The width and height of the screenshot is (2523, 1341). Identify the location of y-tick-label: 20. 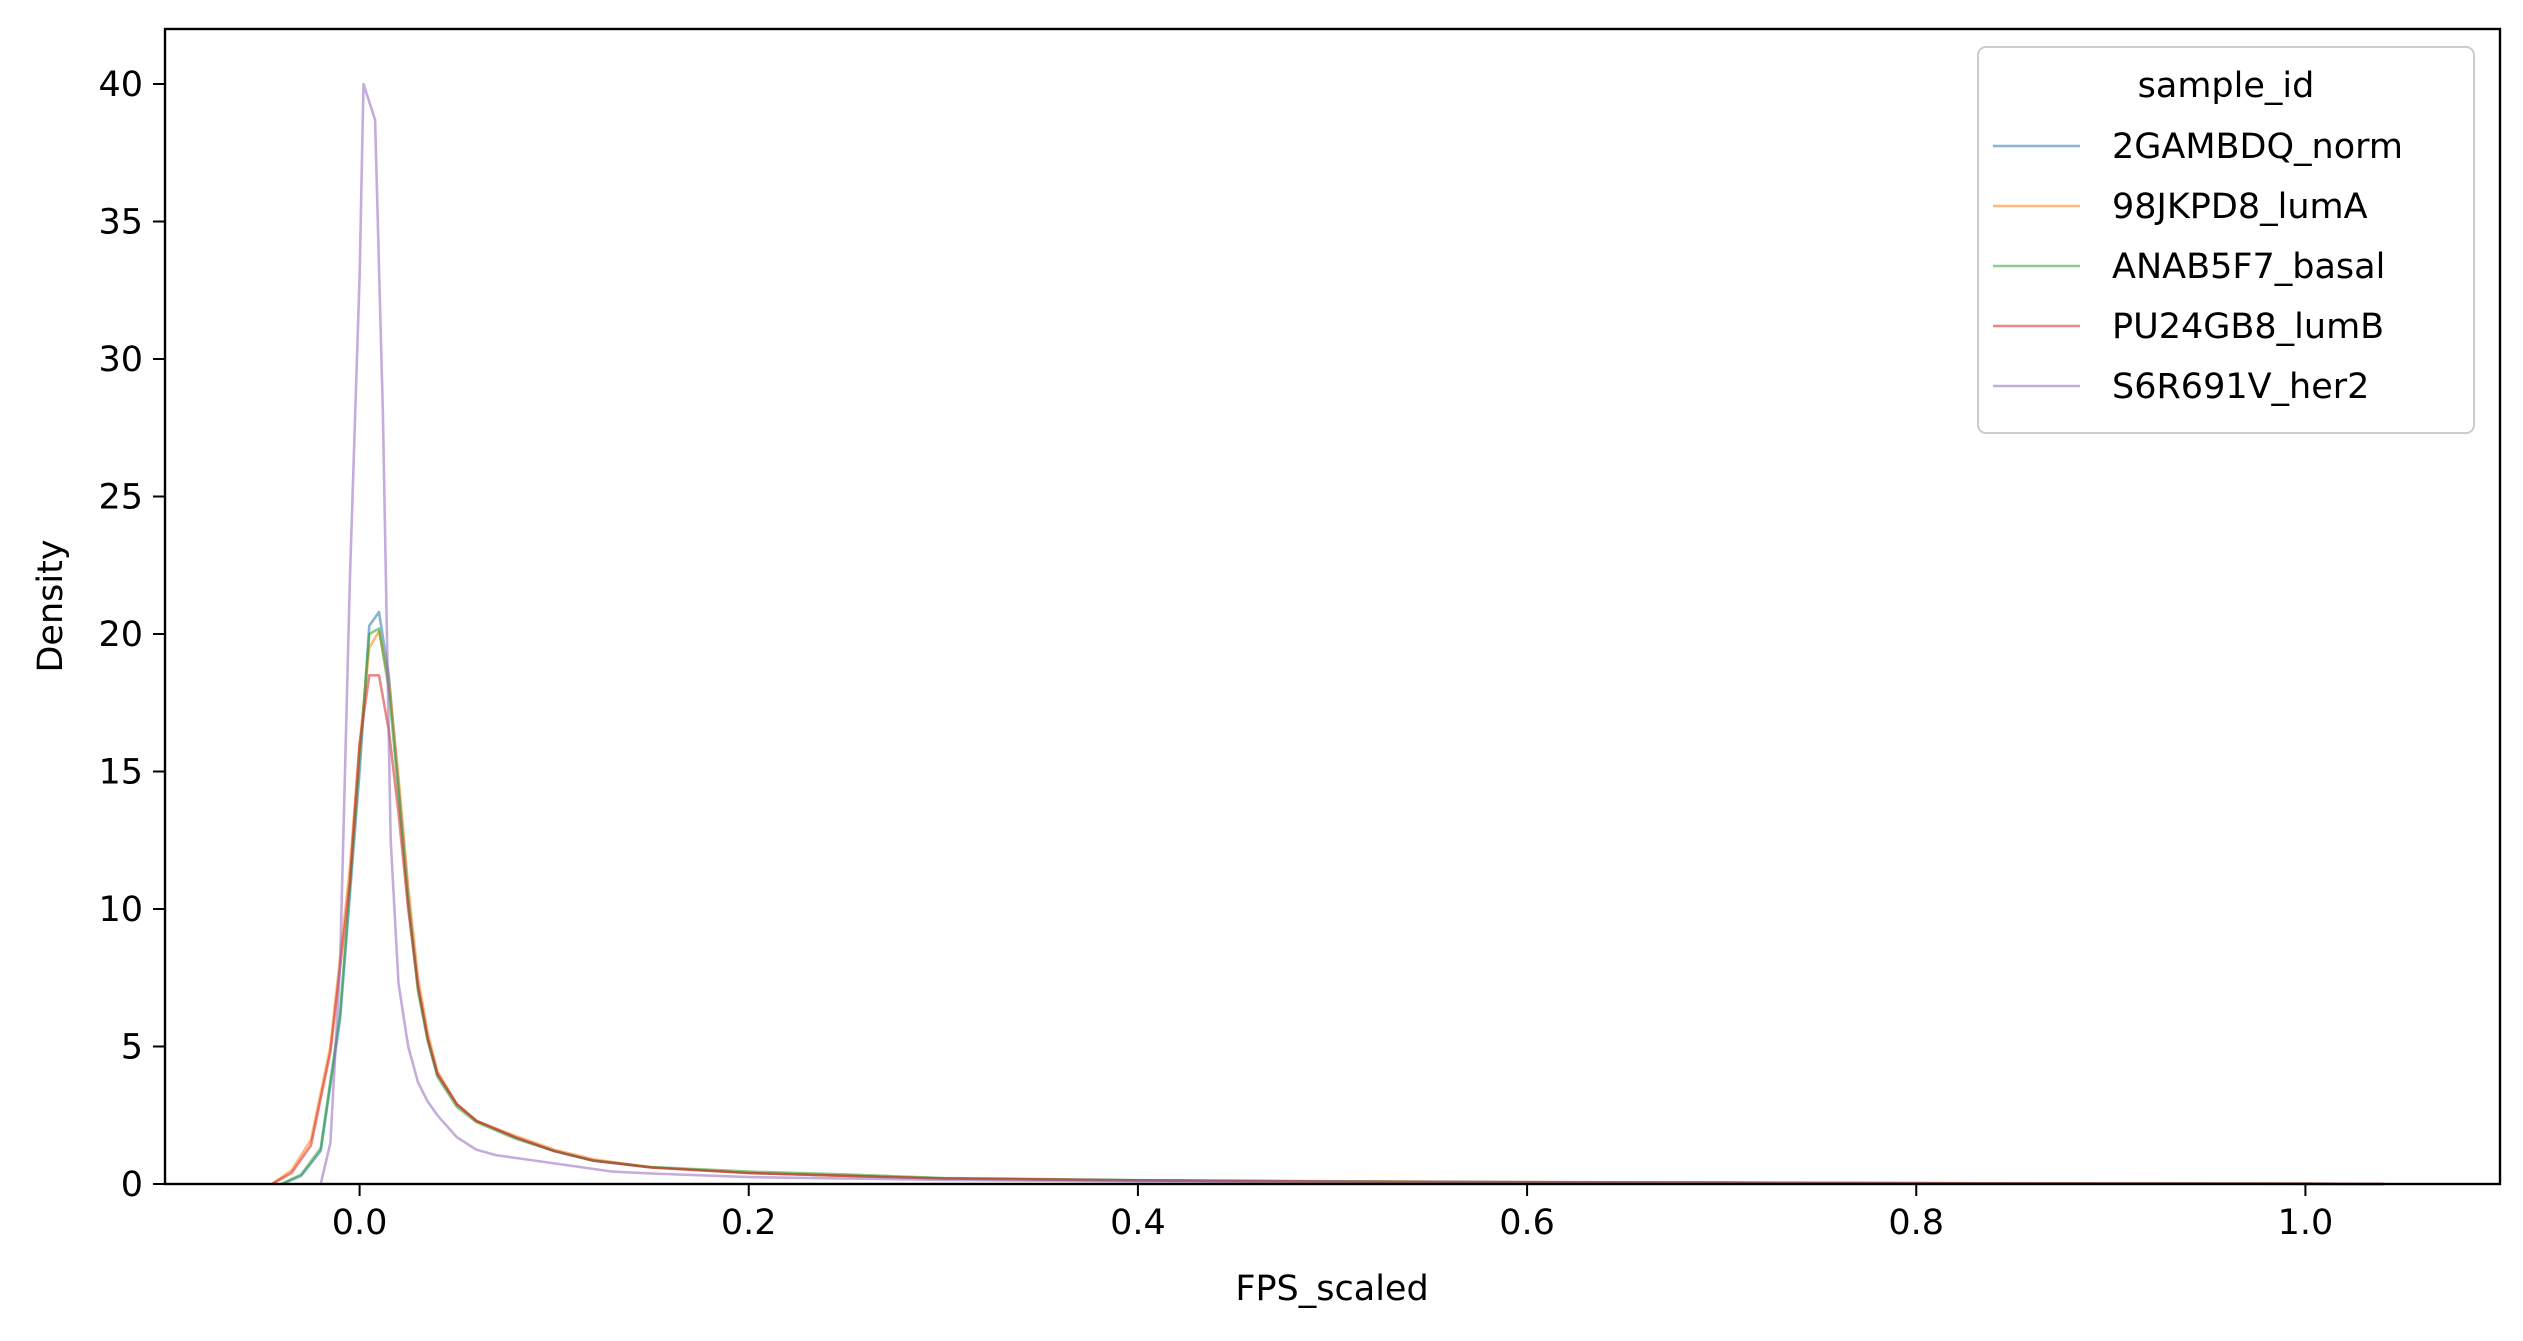
(120, 635).